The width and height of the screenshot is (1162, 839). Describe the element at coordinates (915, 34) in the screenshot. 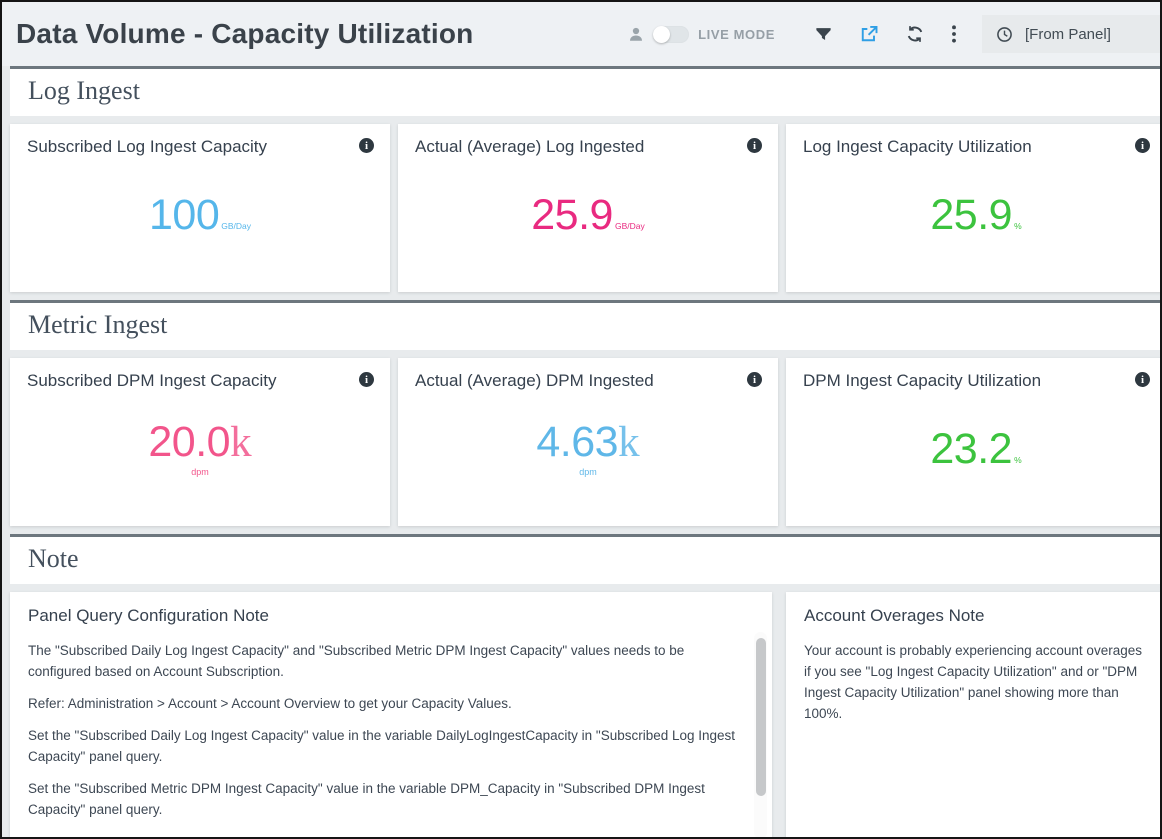

I see `refresh-icon` at that location.